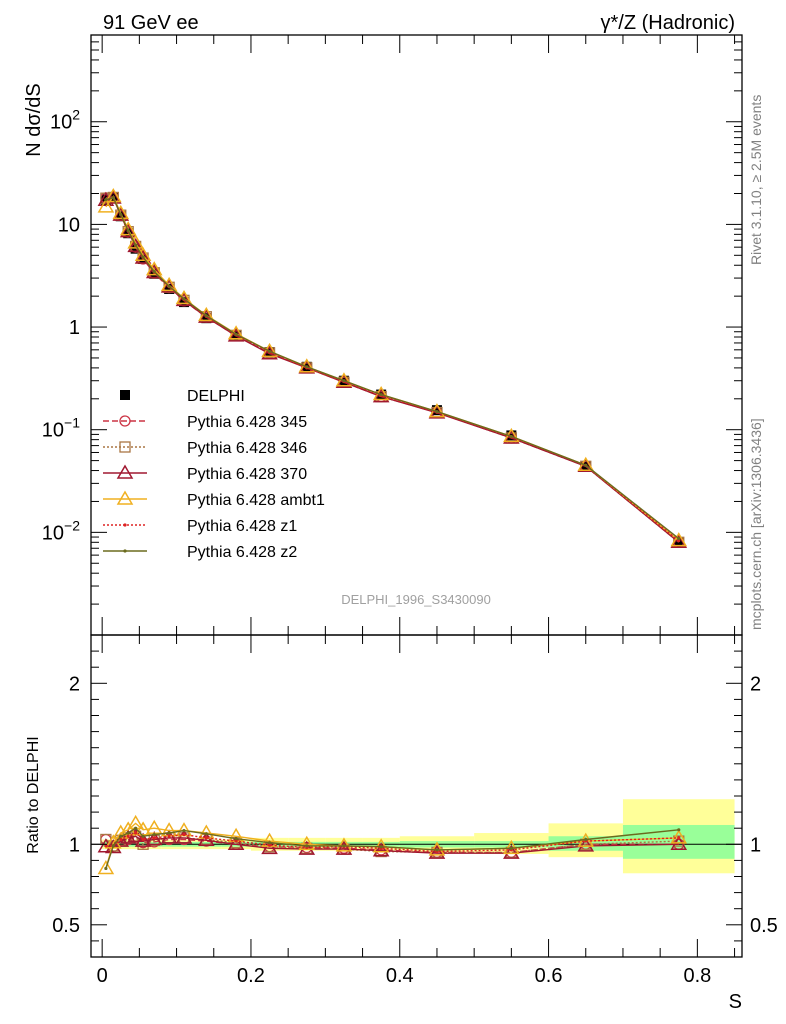 Image resolution: width=786 pixels, height=1024 pixels. Describe the element at coordinates (74, 845) in the screenshot. I see `ratio-y-tick-label: 1` at that location.